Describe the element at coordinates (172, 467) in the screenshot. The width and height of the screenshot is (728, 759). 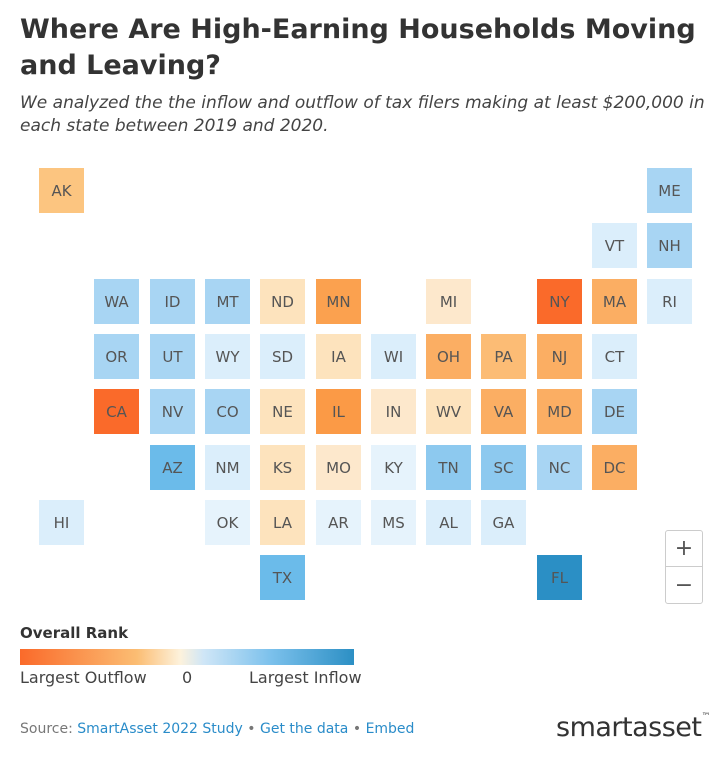
I see `state-tile-az: AZ` at that location.